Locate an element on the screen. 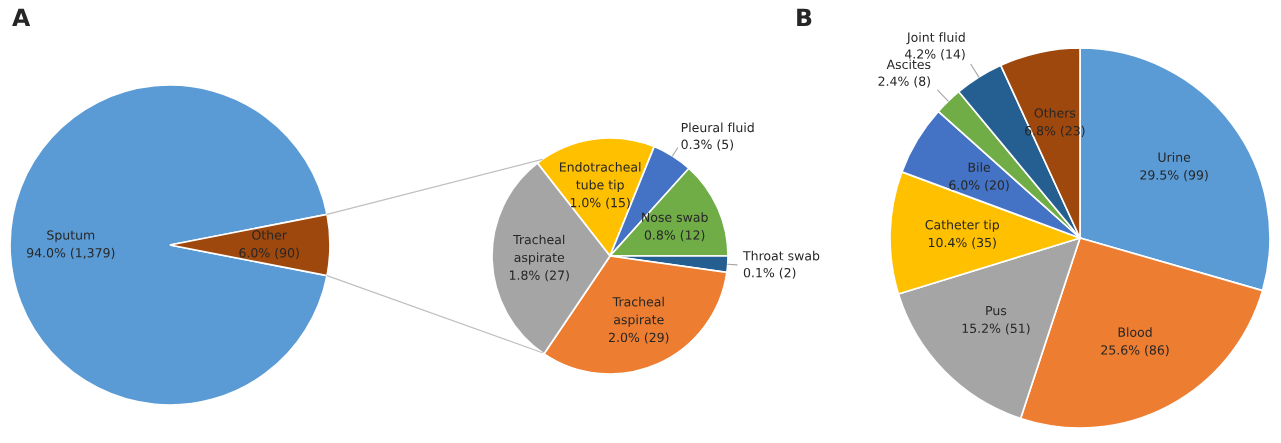 The image size is (1281, 443). slice-label: Other is located at coordinates (269, 235).